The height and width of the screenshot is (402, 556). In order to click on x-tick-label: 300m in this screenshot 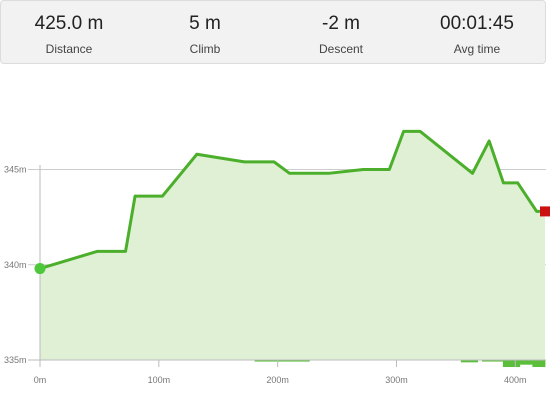, I will do `click(396, 380)`.